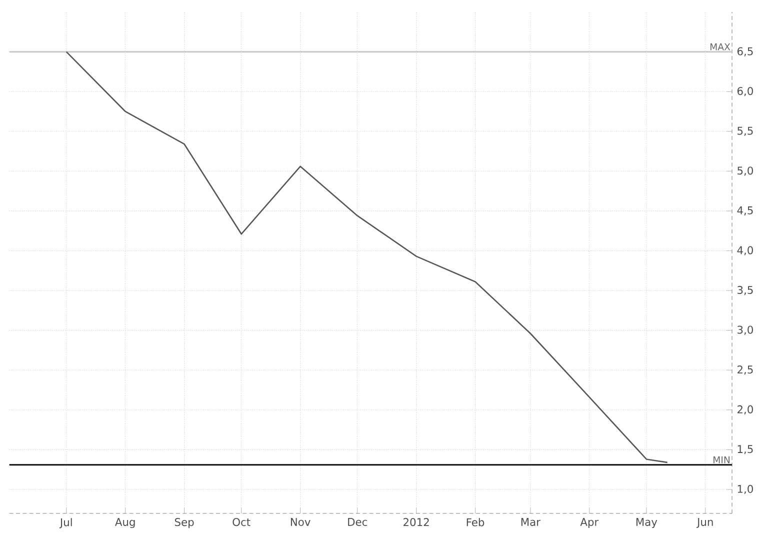 This screenshot has height=536, width=762. Describe the element at coordinates (745, 91) in the screenshot. I see `y-tick-label: 6,0` at that location.